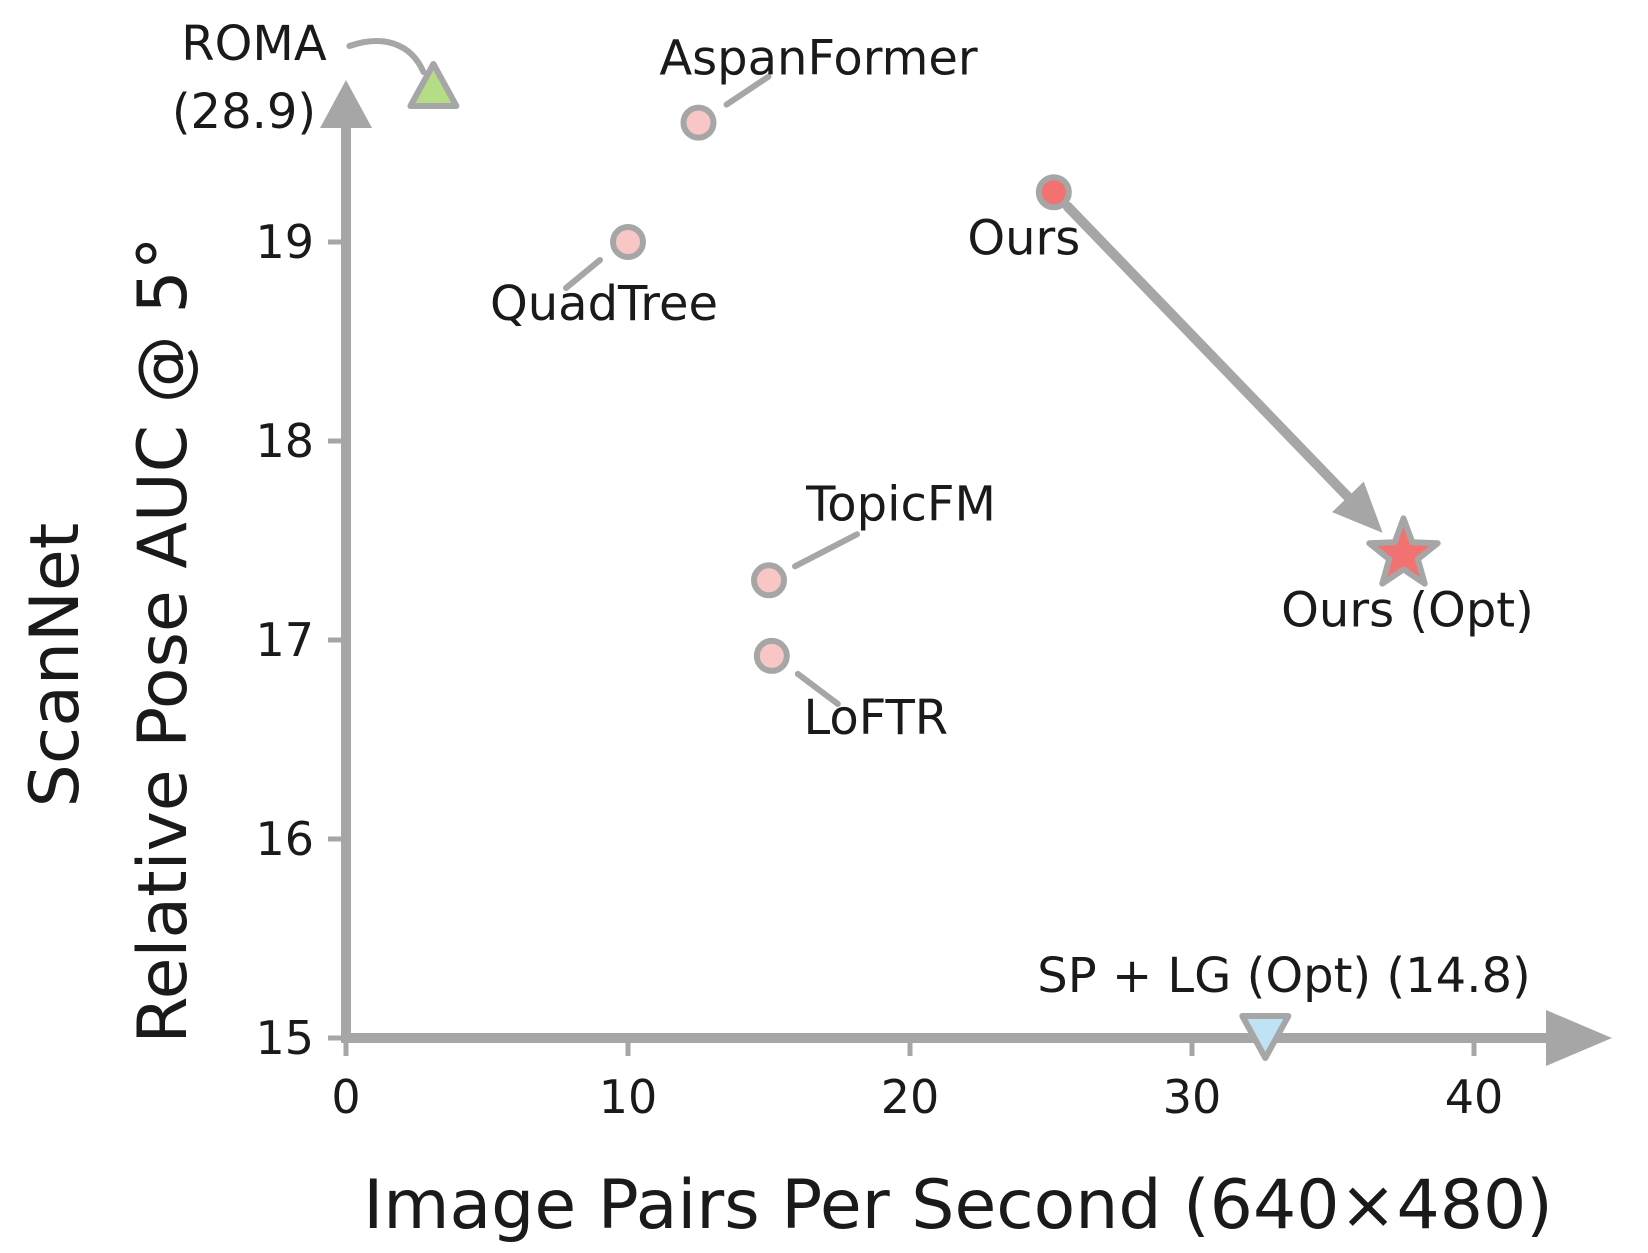 Image resolution: width=1648 pixels, height=1253 pixels. Describe the element at coordinates (345, 1097) in the screenshot. I see `x-tick-label: 0` at that location.